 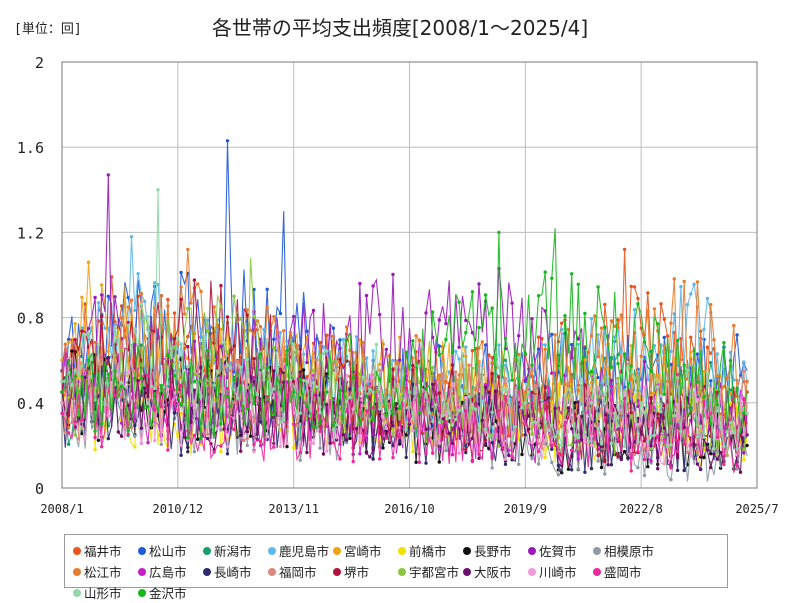 What do you see at coordinates (495, 550) in the screenshot?
I see `legend-item: 長野市` at bounding box center [495, 550].